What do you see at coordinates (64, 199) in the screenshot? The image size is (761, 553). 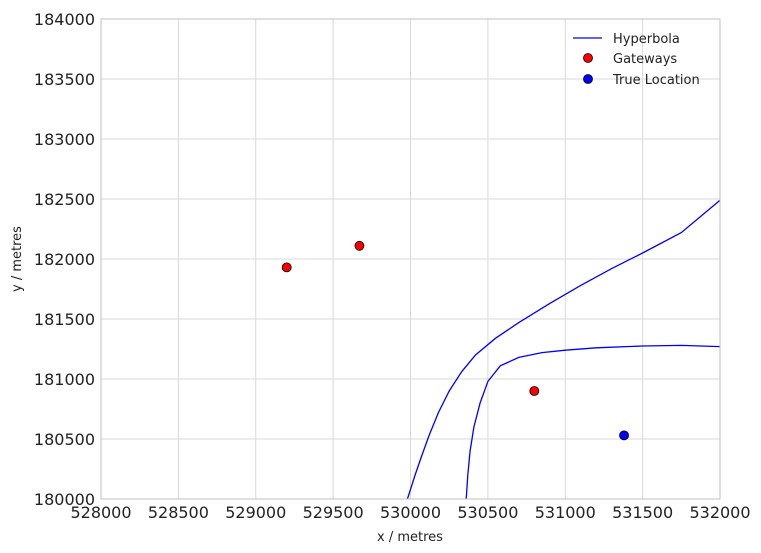 I see `y-tick-label: 182500` at bounding box center [64, 199].